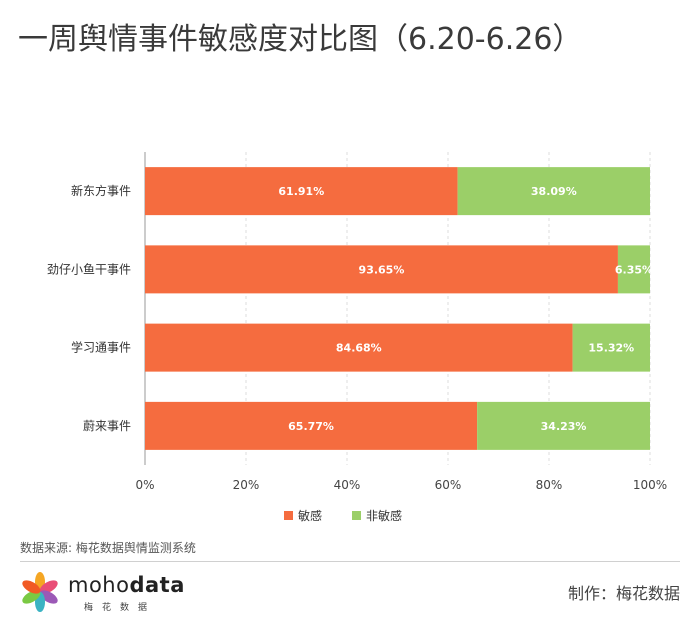 This screenshot has height=624, width=700. I want to click on data-label: 61.91%, so click(301, 191).